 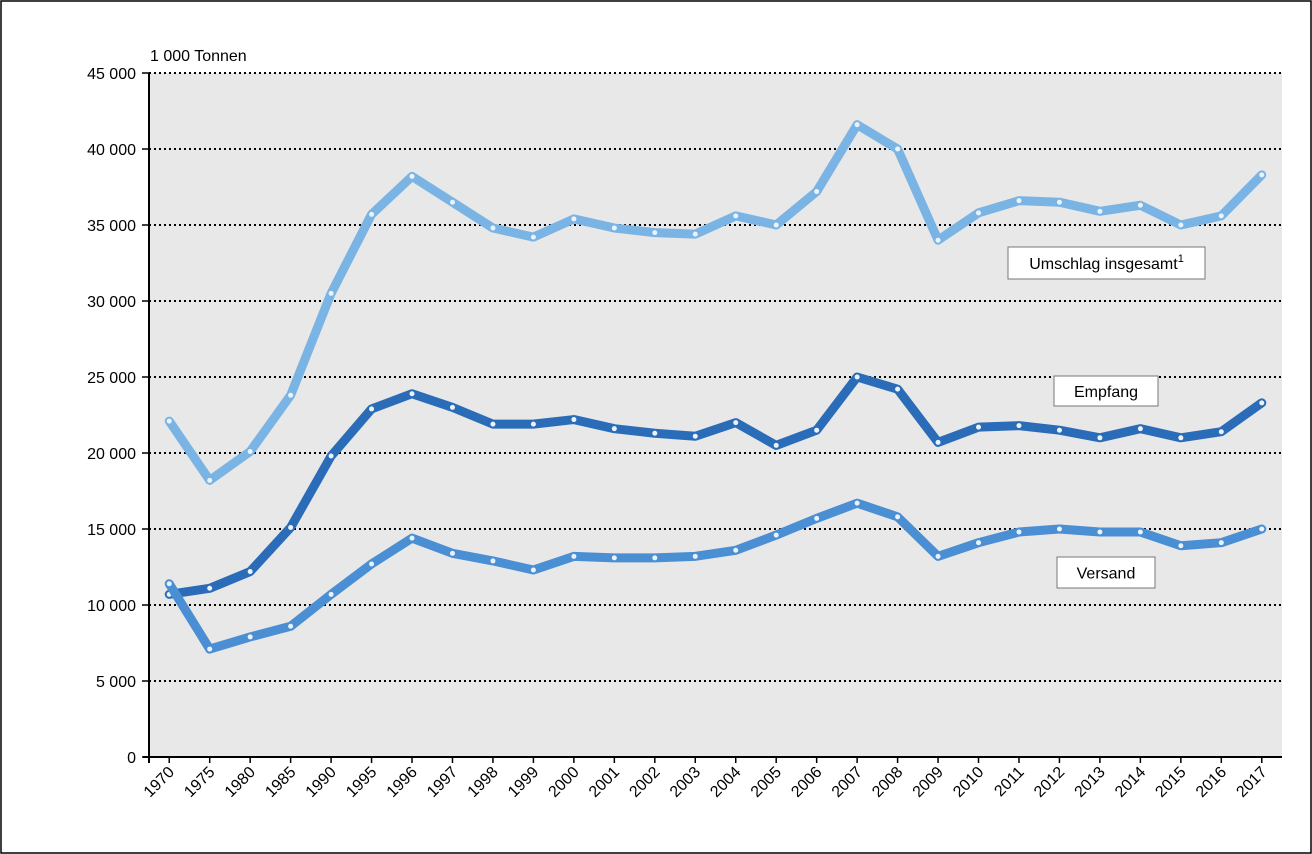 What do you see at coordinates (111, 226) in the screenshot?
I see `y-tick-label: 35 000` at bounding box center [111, 226].